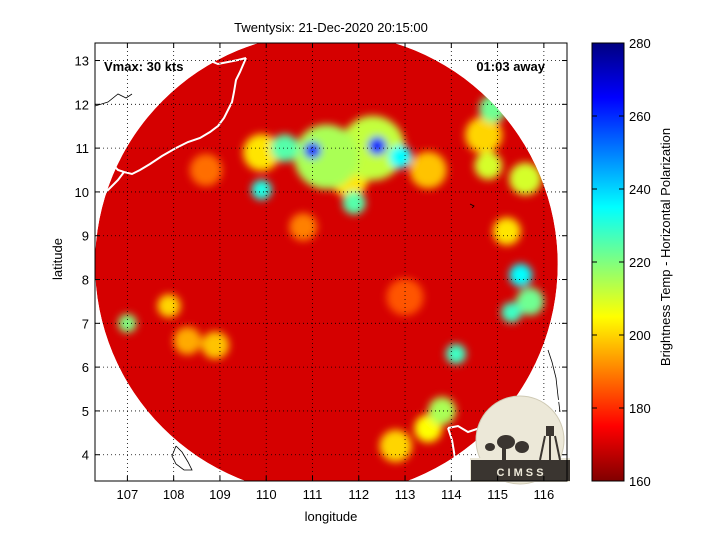 Image resolution: width=720 pixels, height=540 pixels. Describe the element at coordinates (331, 516) in the screenshot. I see `x-axis-label: longitude` at that location.